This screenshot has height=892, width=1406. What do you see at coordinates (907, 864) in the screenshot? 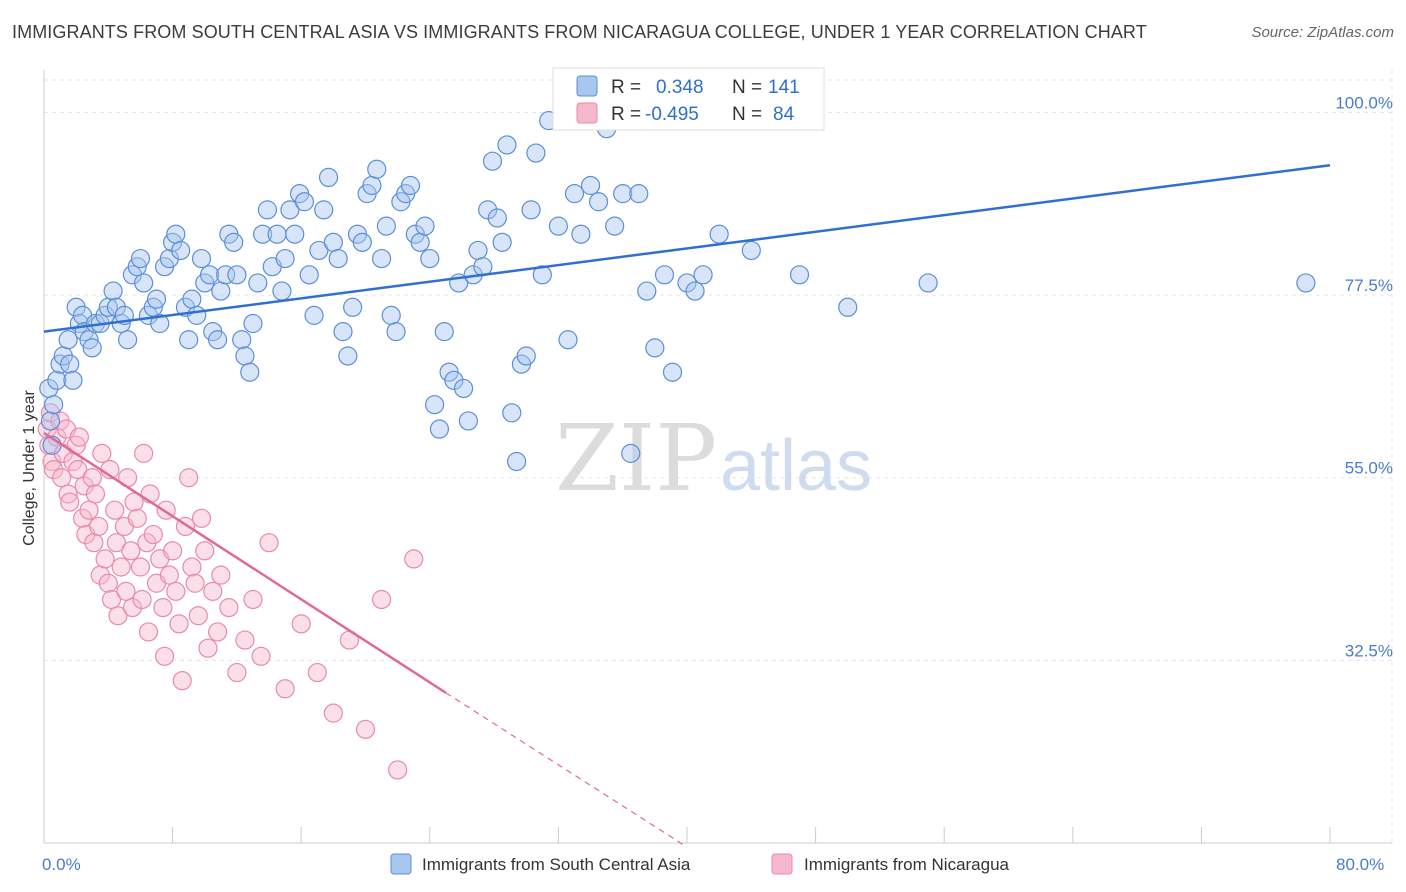
I see `bottom-legend-label-pink: Immigrants from Nicaragua` at bounding box center [907, 864].